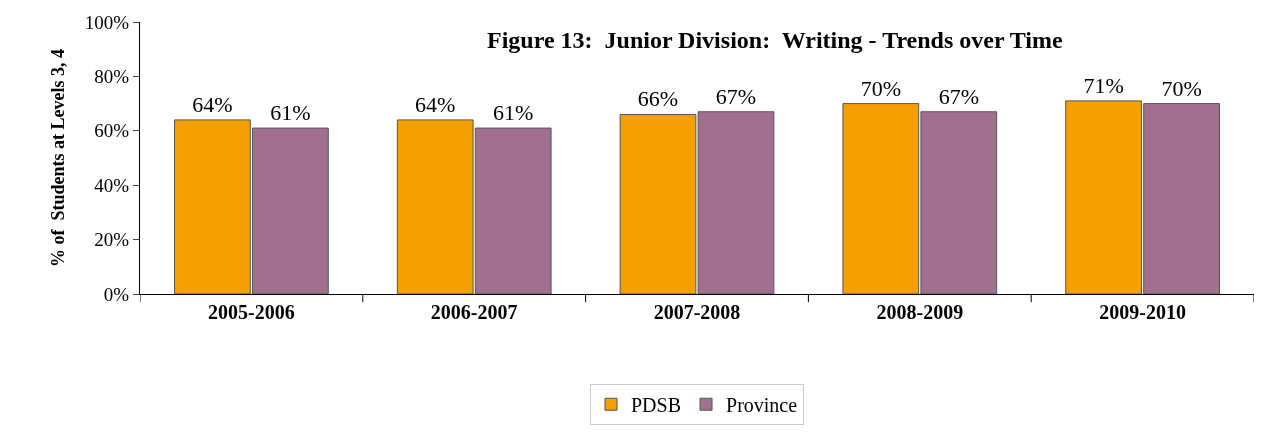 The width and height of the screenshot is (1284, 436). Describe the element at coordinates (762, 405) in the screenshot. I see `legend-label: Province` at that location.